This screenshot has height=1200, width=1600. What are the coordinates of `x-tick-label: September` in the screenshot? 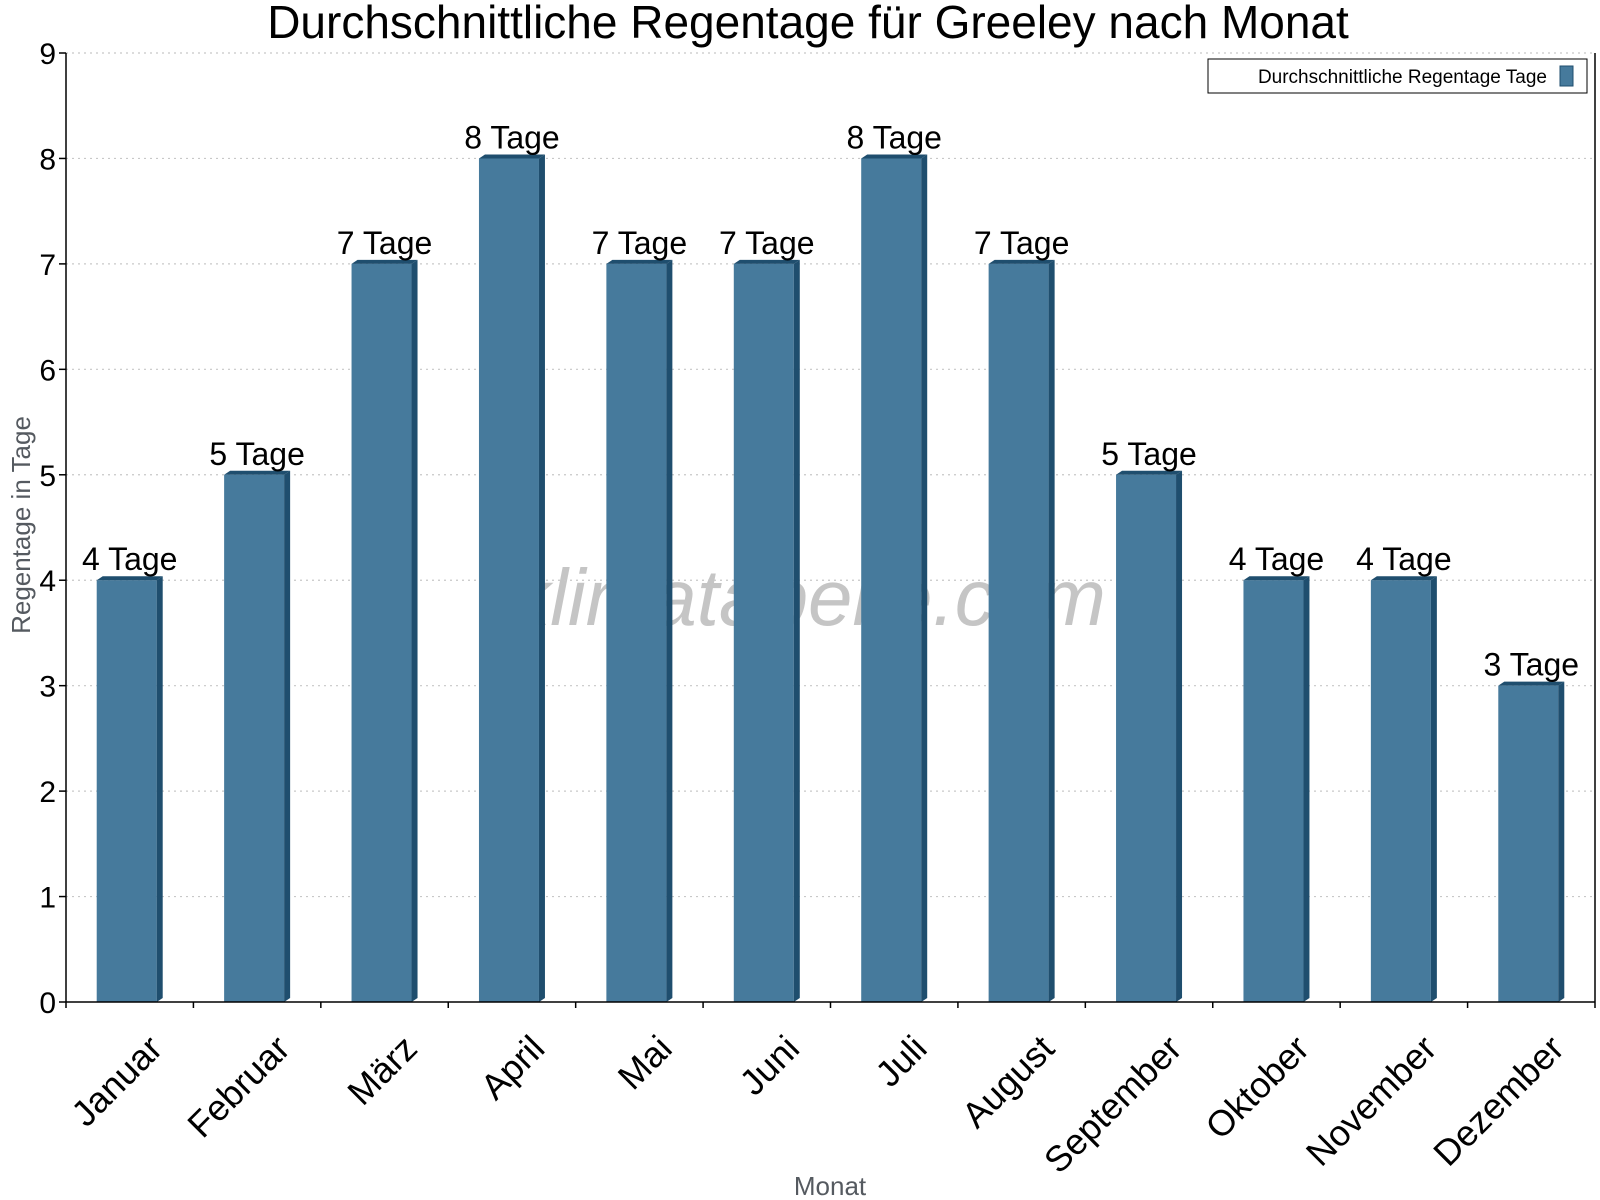 It's located at (1113, 1104).